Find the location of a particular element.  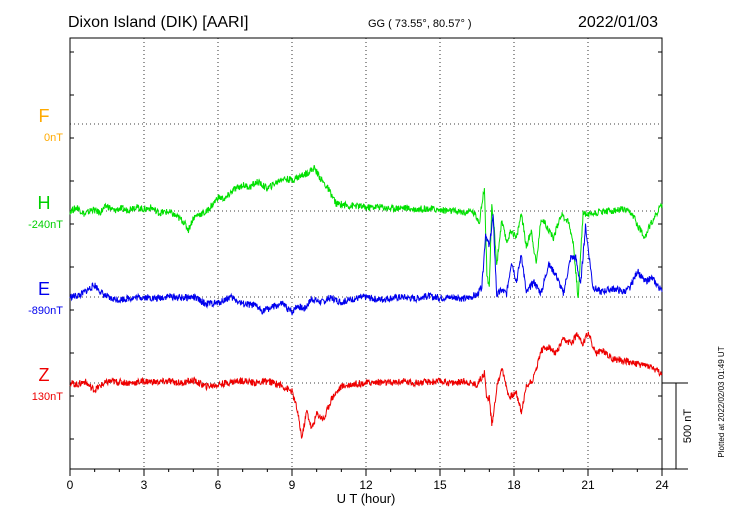

scale-bar-label: 500 nT is located at coordinates (688, 426).